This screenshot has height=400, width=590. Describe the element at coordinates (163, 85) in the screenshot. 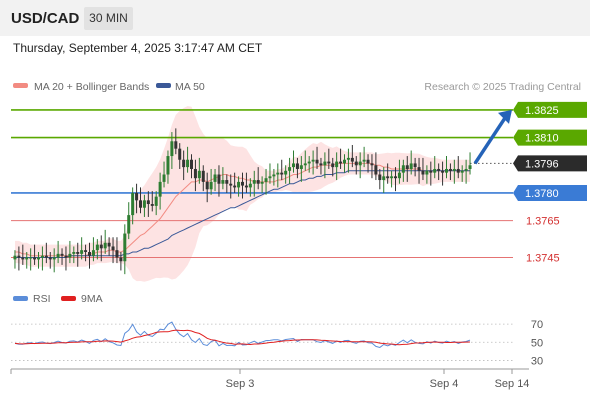

I see `ma50-legend-swatch` at that location.